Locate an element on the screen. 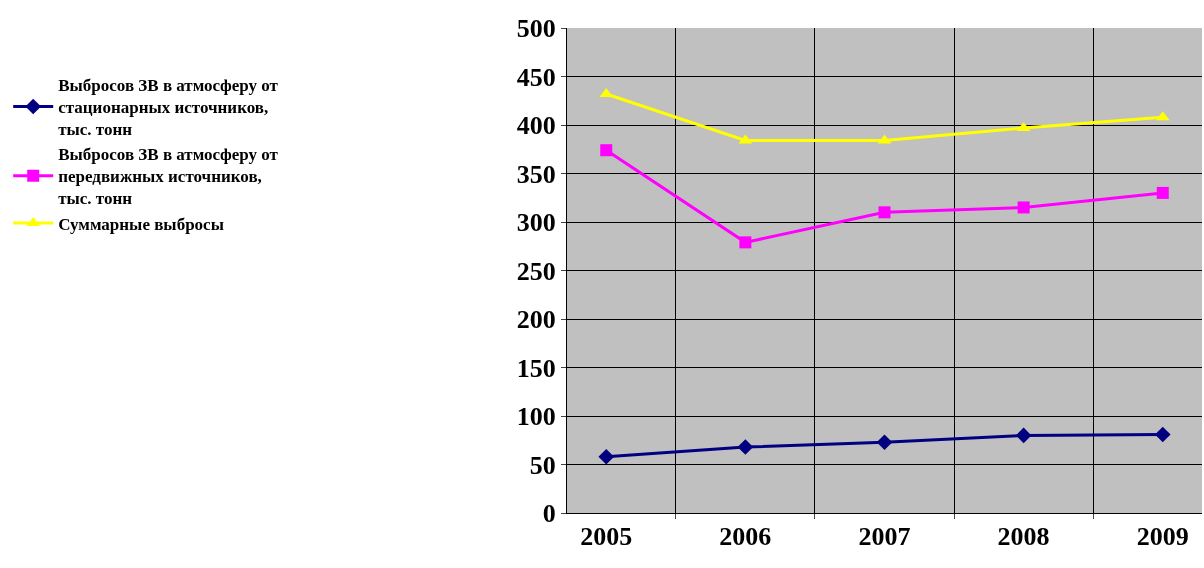  legend-label: Выбросов ЗВ в атмосферу от передвижных источников, тыс. тонн is located at coordinates (168, 177).